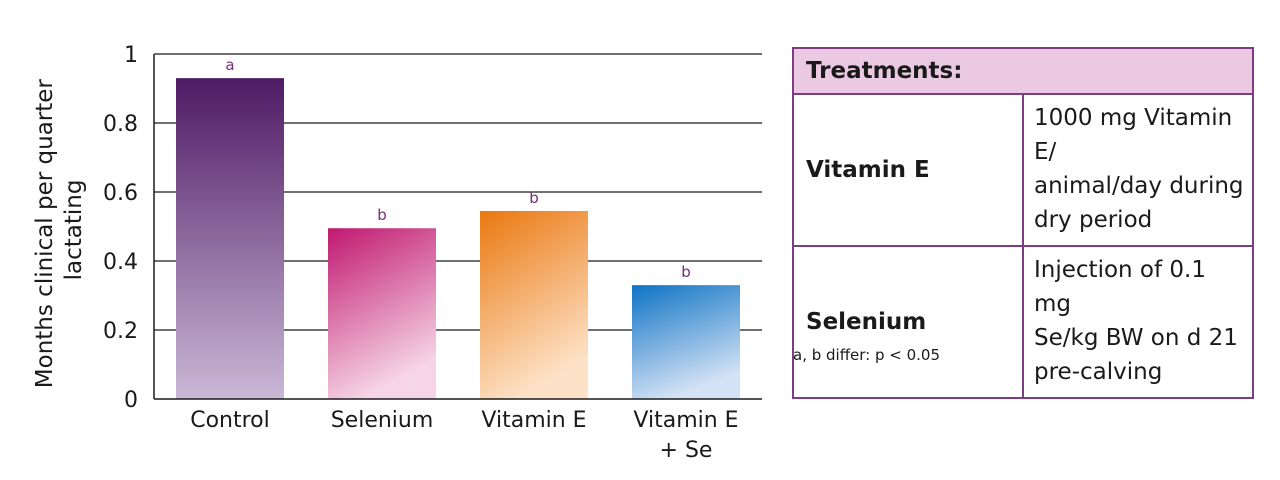  Describe the element at coordinates (59, 230) in the screenshot. I see `y-axis-label: Months clinical per quarter lactating` at that location.